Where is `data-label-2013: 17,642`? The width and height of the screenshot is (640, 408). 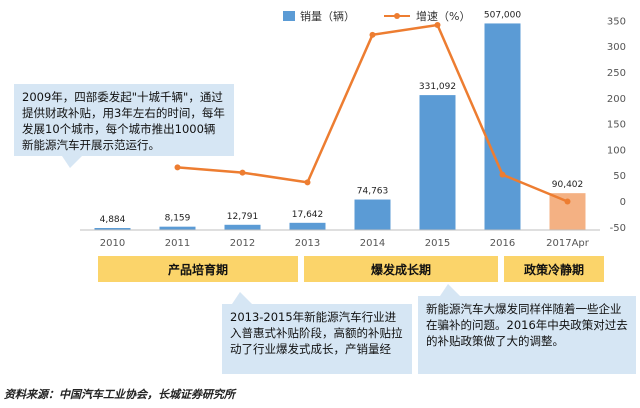 data-label-2013: 17,642 is located at coordinates (308, 215).